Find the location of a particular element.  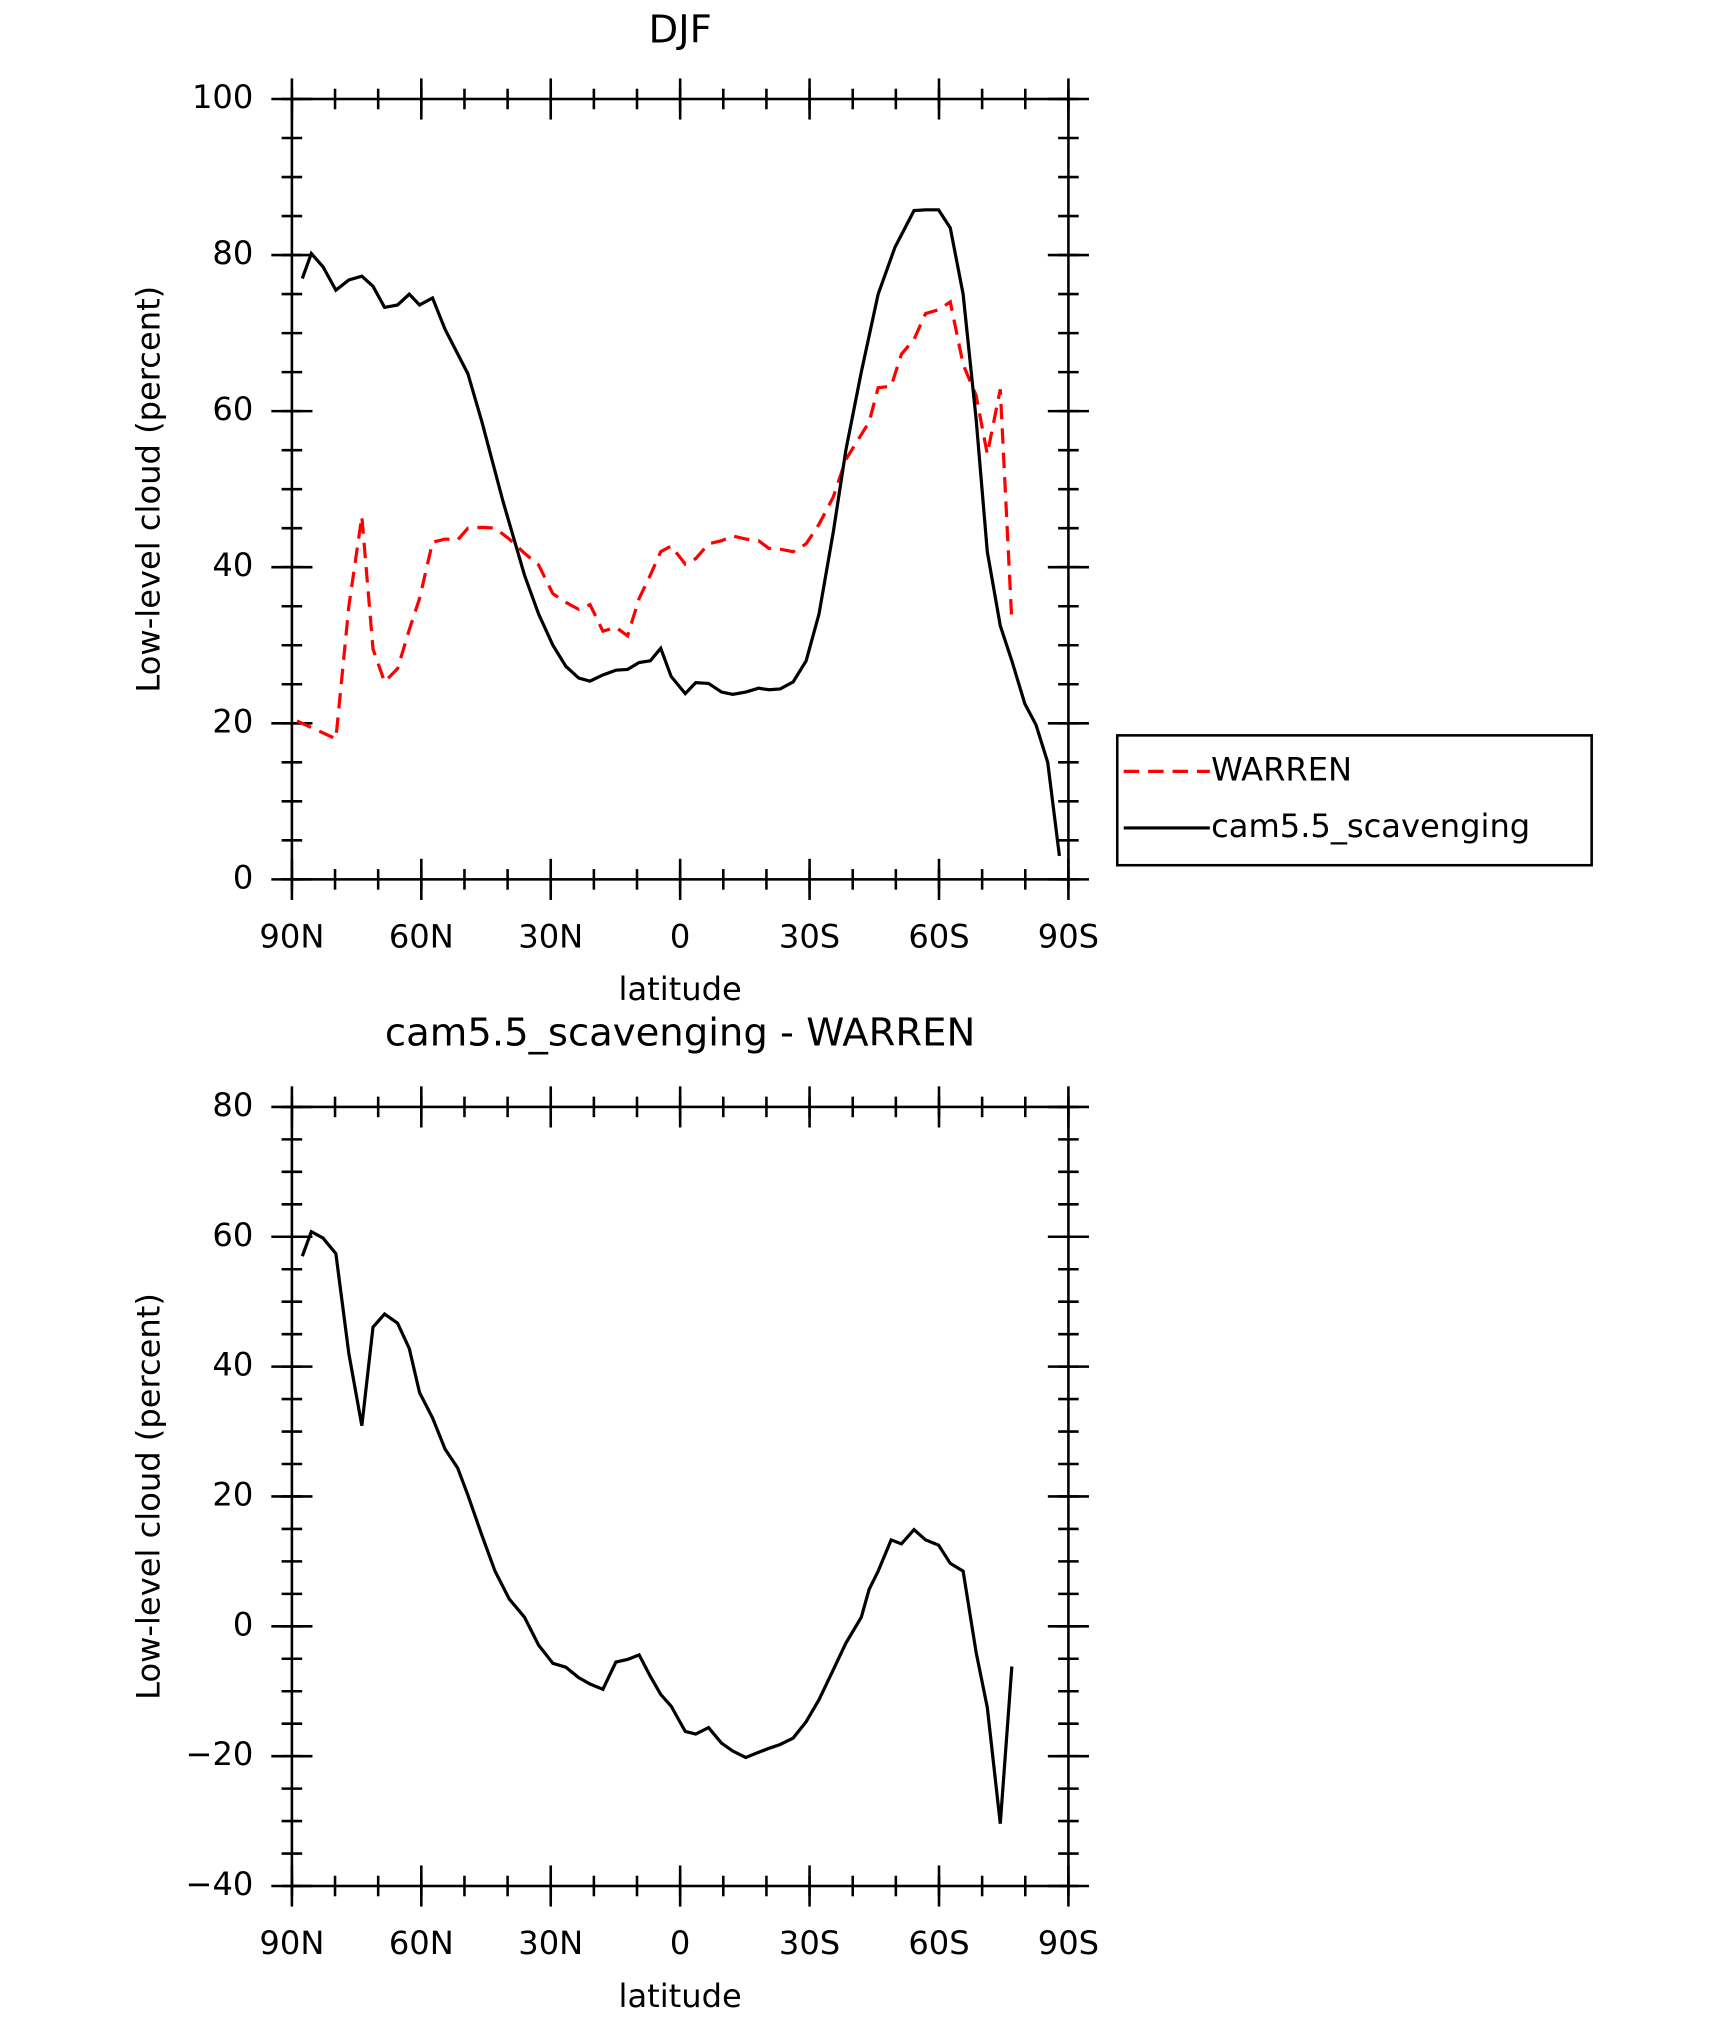

chart-title: DJF is located at coordinates (680, 30).